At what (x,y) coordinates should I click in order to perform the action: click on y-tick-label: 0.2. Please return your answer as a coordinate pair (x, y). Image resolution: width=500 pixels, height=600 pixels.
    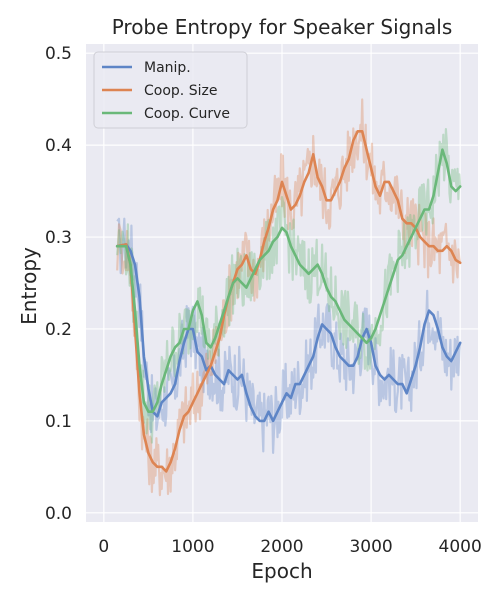
    Looking at the image, I should click on (58, 330).